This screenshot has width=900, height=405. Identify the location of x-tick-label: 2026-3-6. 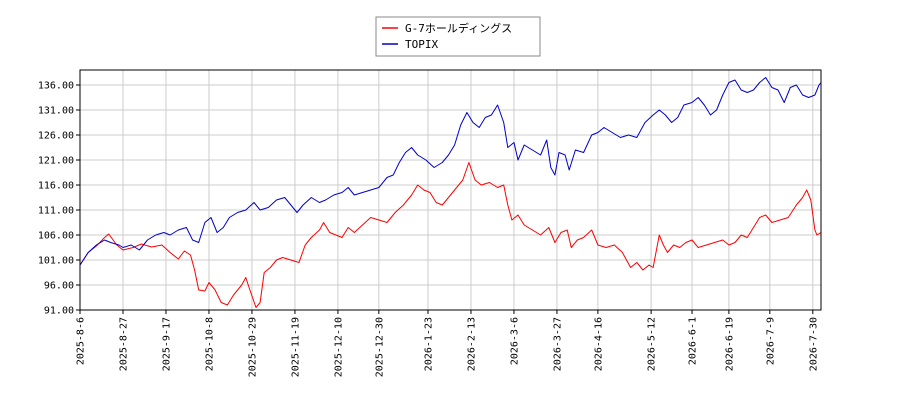
(514, 341).